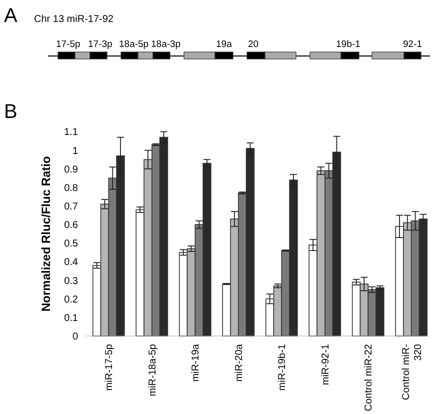 The image size is (440, 414). I want to click on y-tick-label: 0.7, so click(71, 206).